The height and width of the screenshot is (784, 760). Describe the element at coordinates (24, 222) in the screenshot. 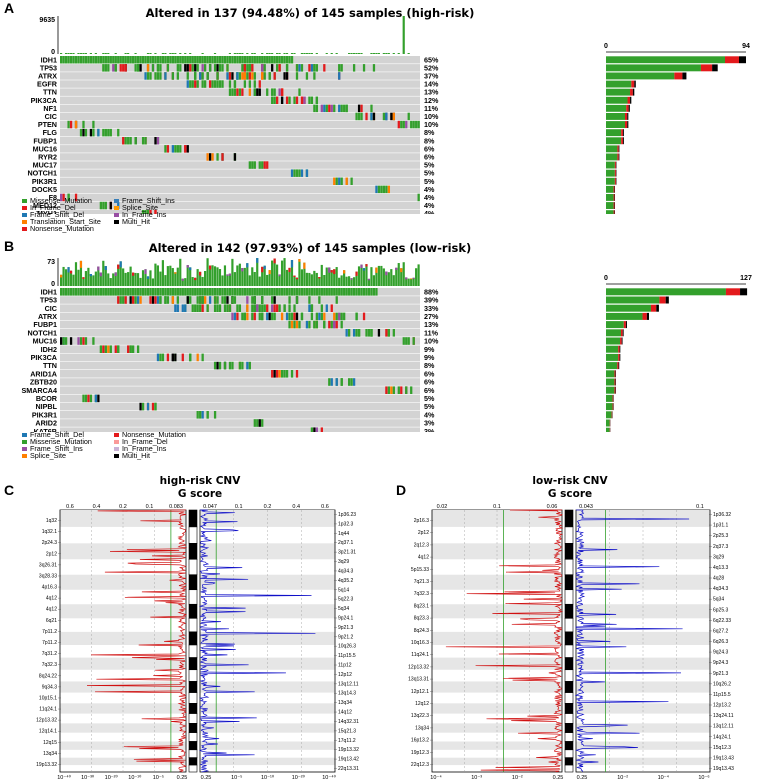

I see `legend-swatch` at that location.